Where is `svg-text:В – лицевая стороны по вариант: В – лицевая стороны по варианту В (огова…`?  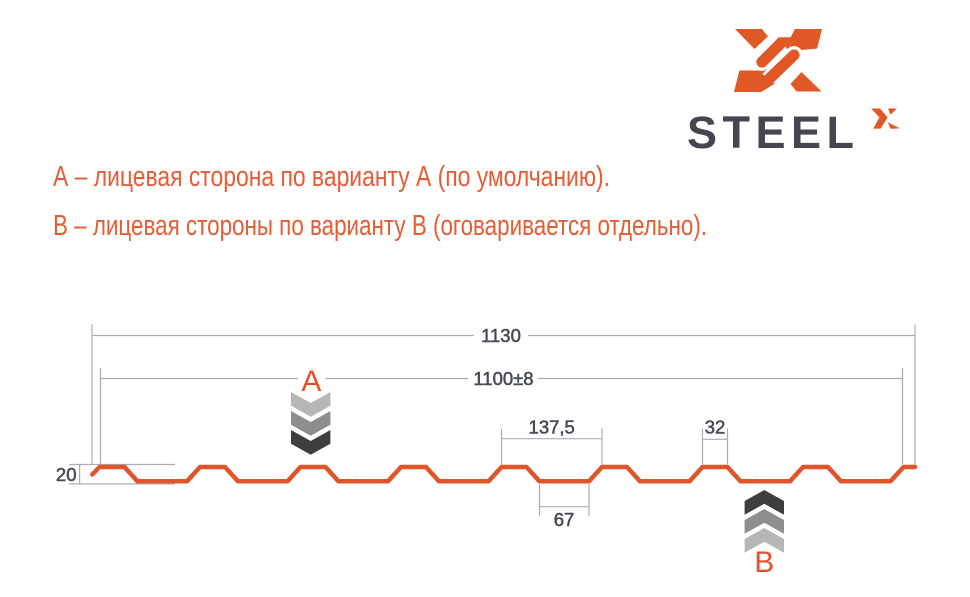
svg-text:В – лицевая стороны по вариант: В – лицевая стороны по варианту В (огова… is located at coordinates (380, 226).